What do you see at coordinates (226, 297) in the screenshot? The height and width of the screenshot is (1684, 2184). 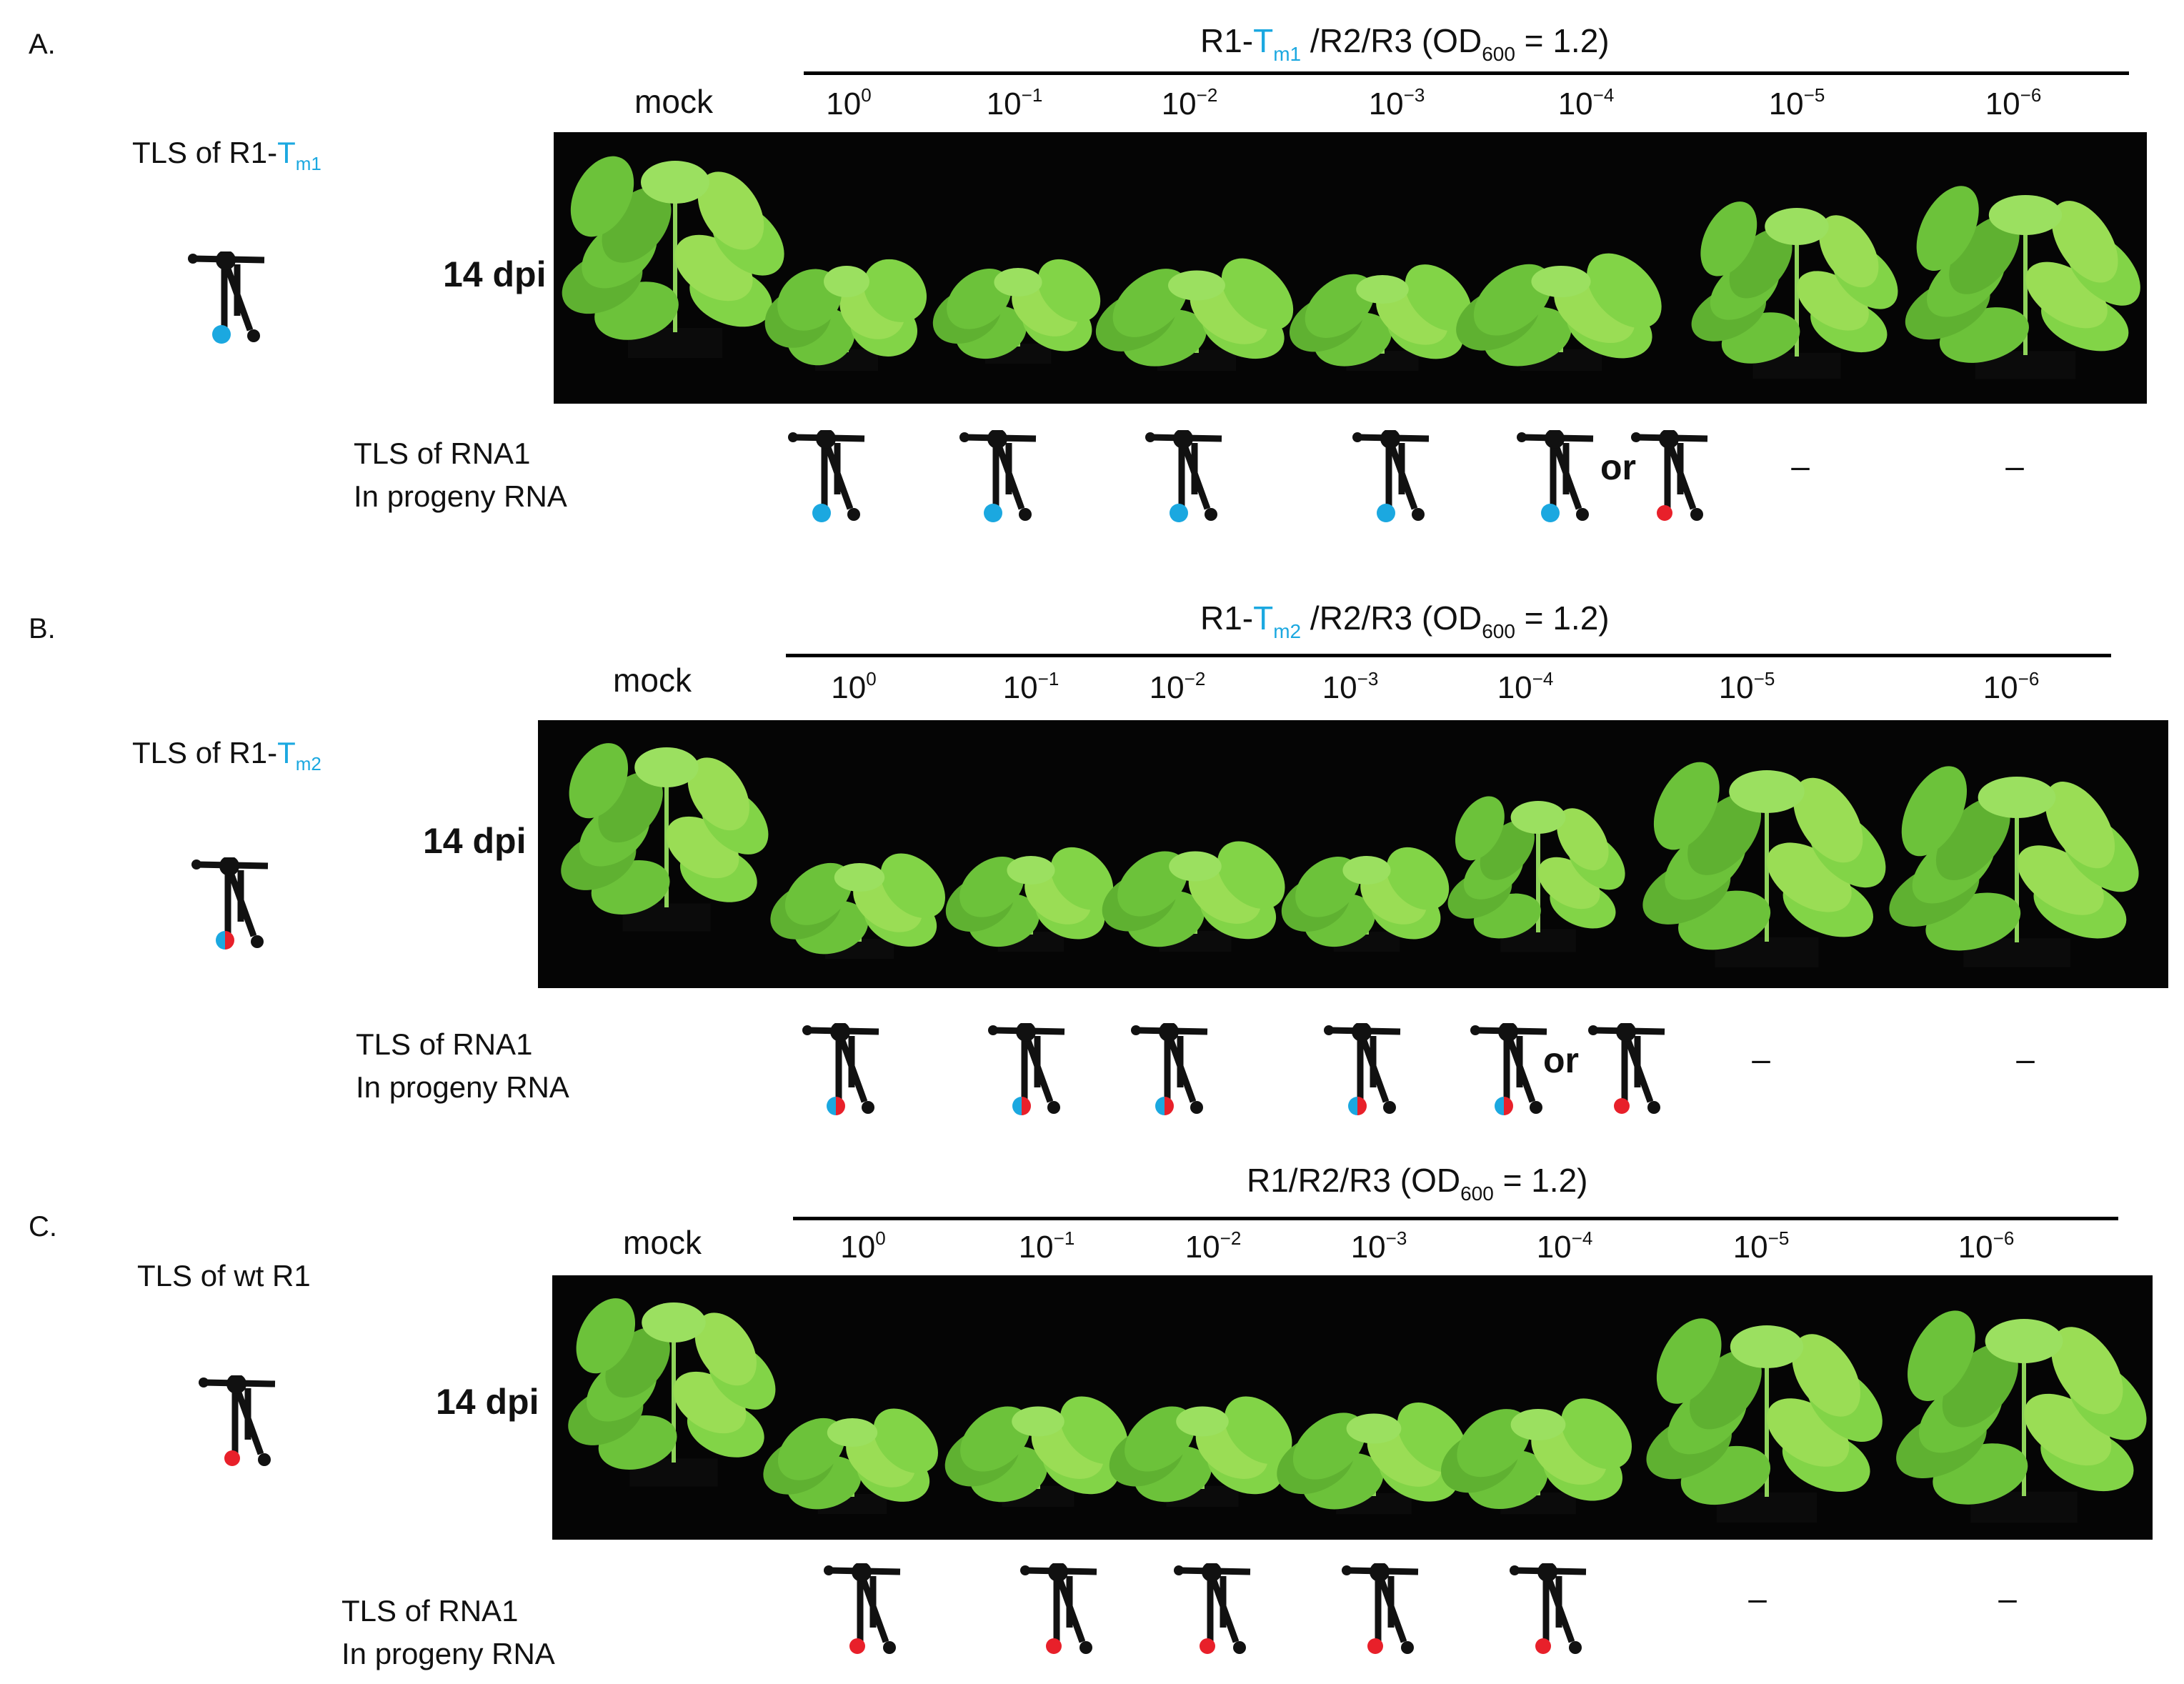 I see `tls-structure-blue-icon` at bounding box center [226, 297].